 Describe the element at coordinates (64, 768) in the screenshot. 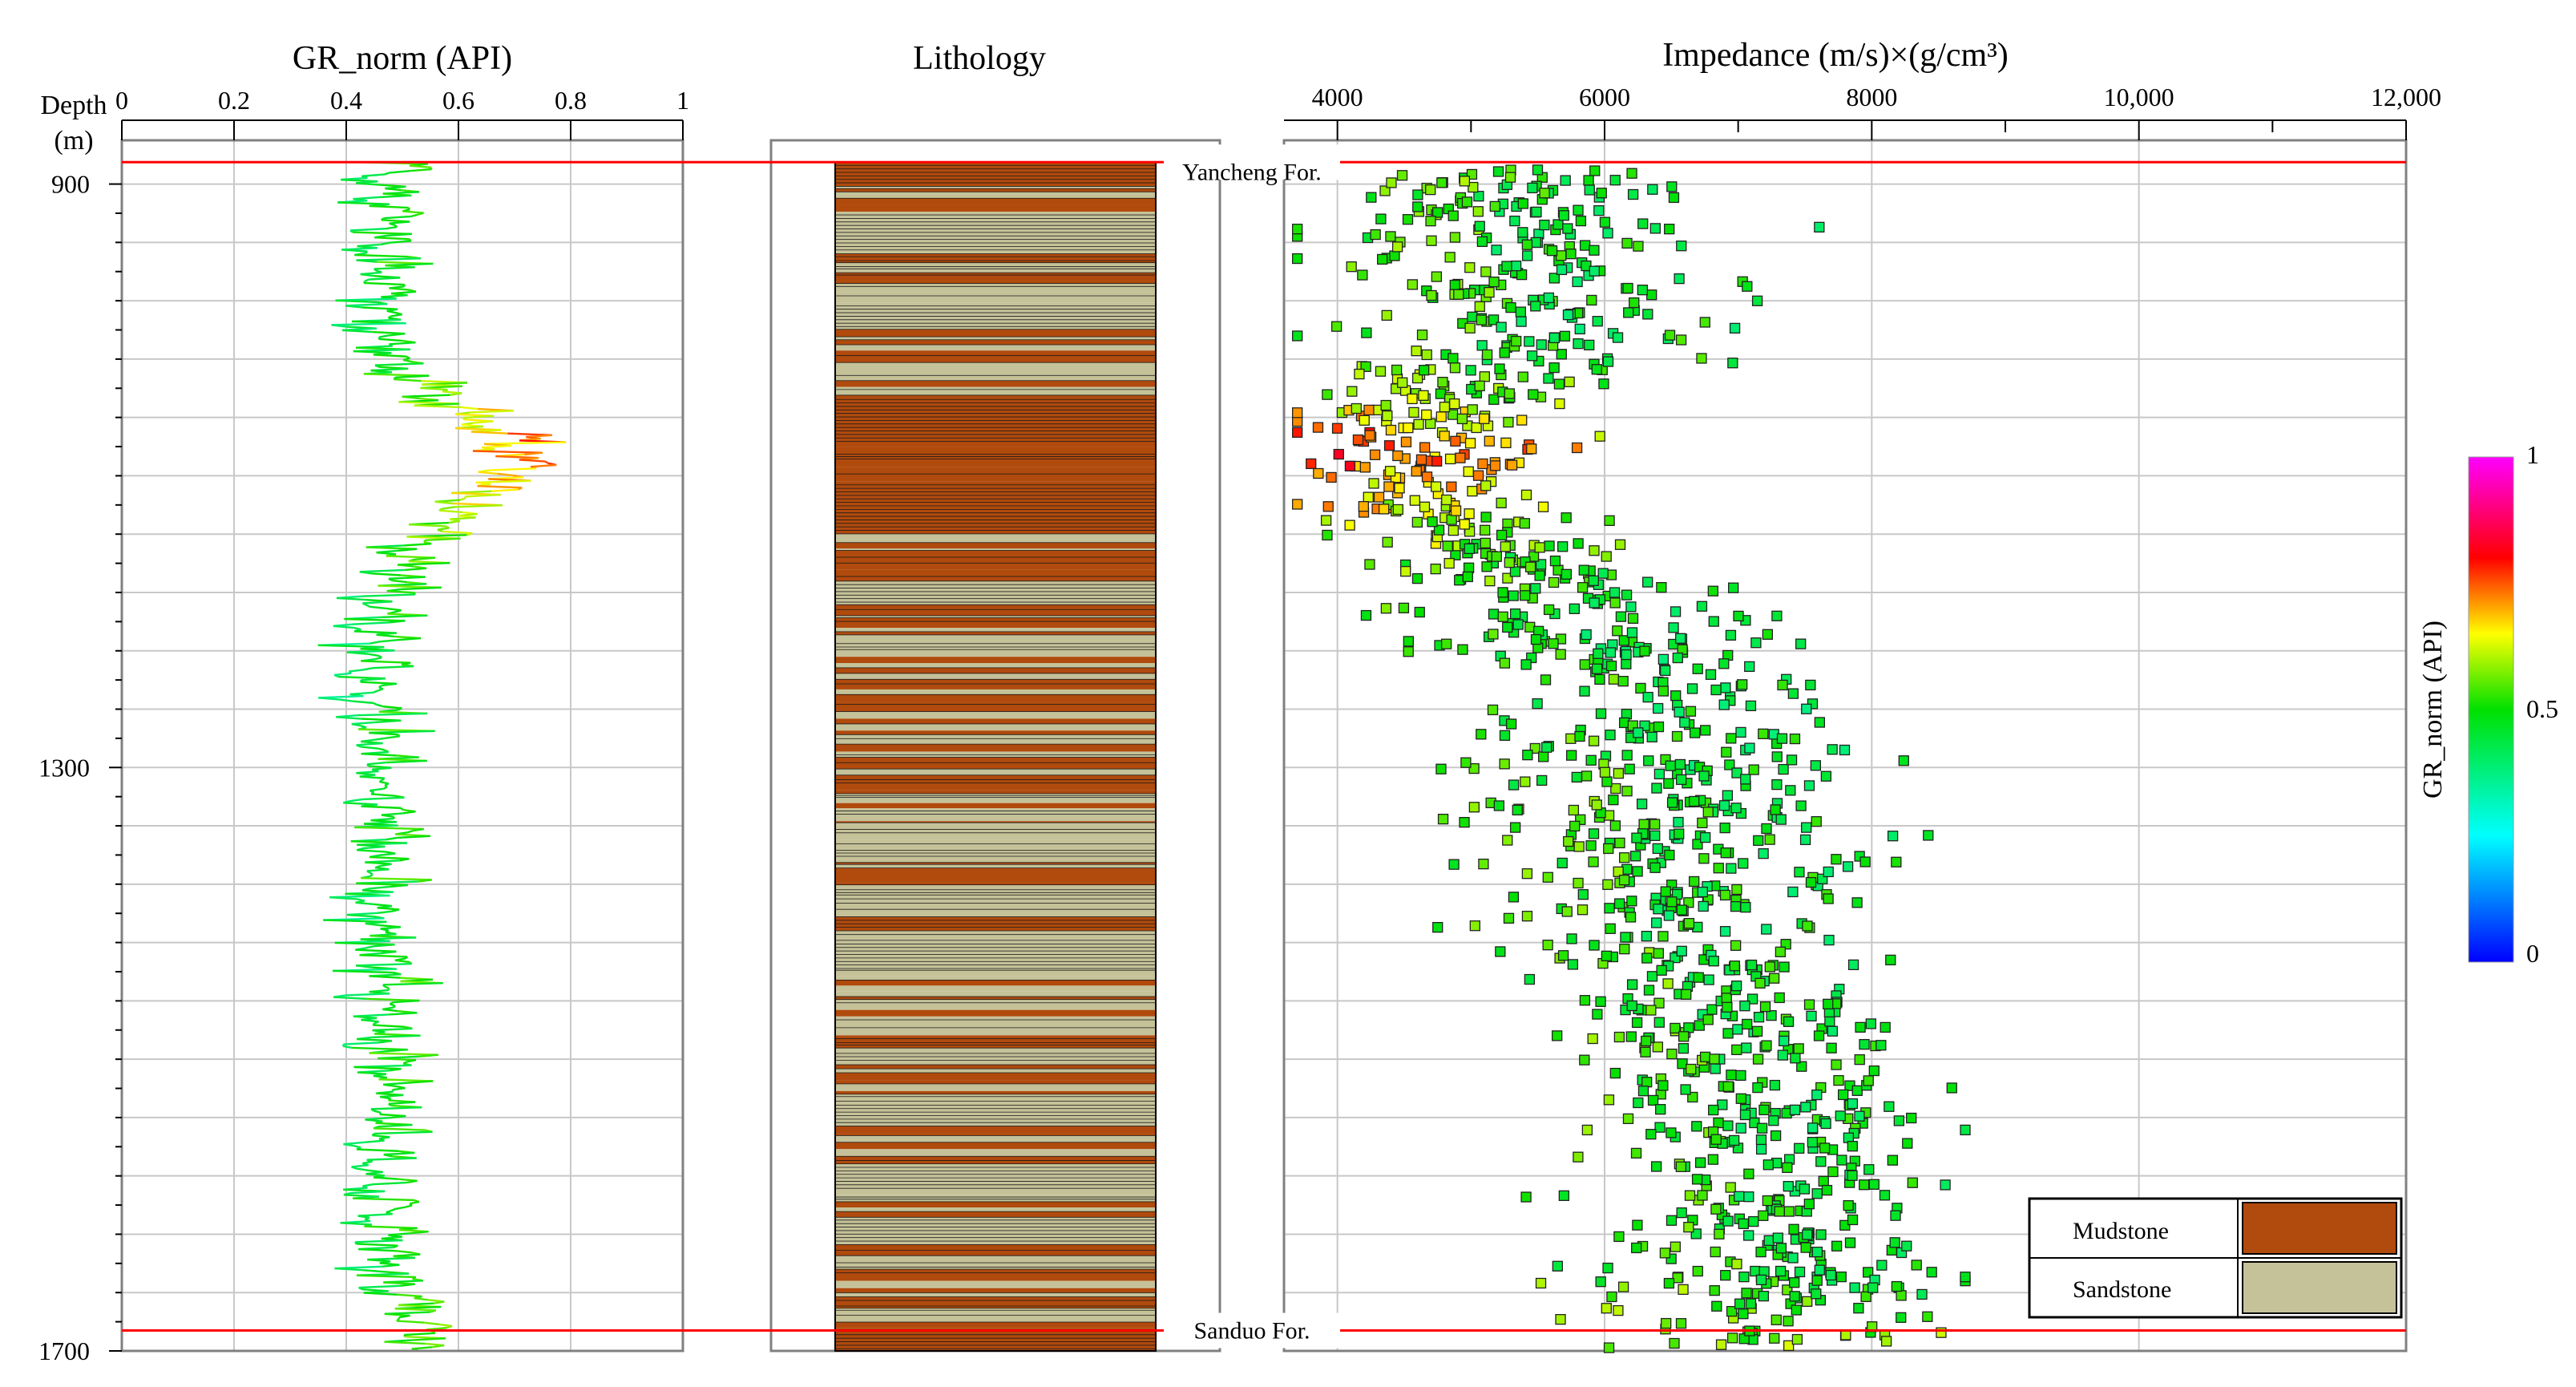

I see `depth-tick-label-1: 1300` at that location.